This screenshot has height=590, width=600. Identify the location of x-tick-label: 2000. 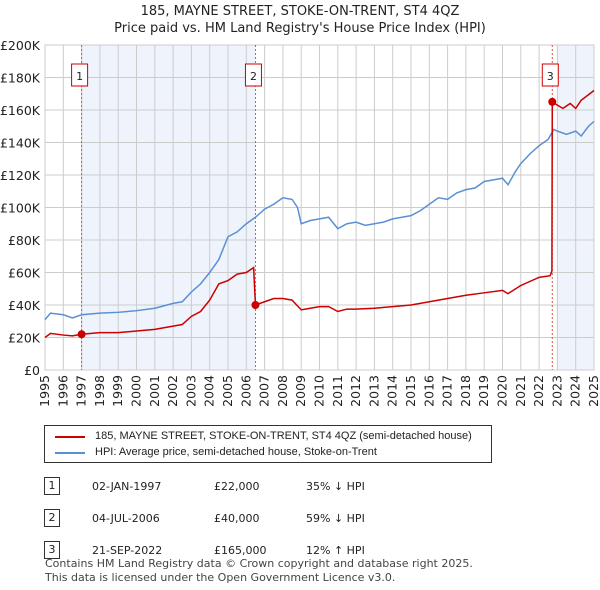
(136, 391).